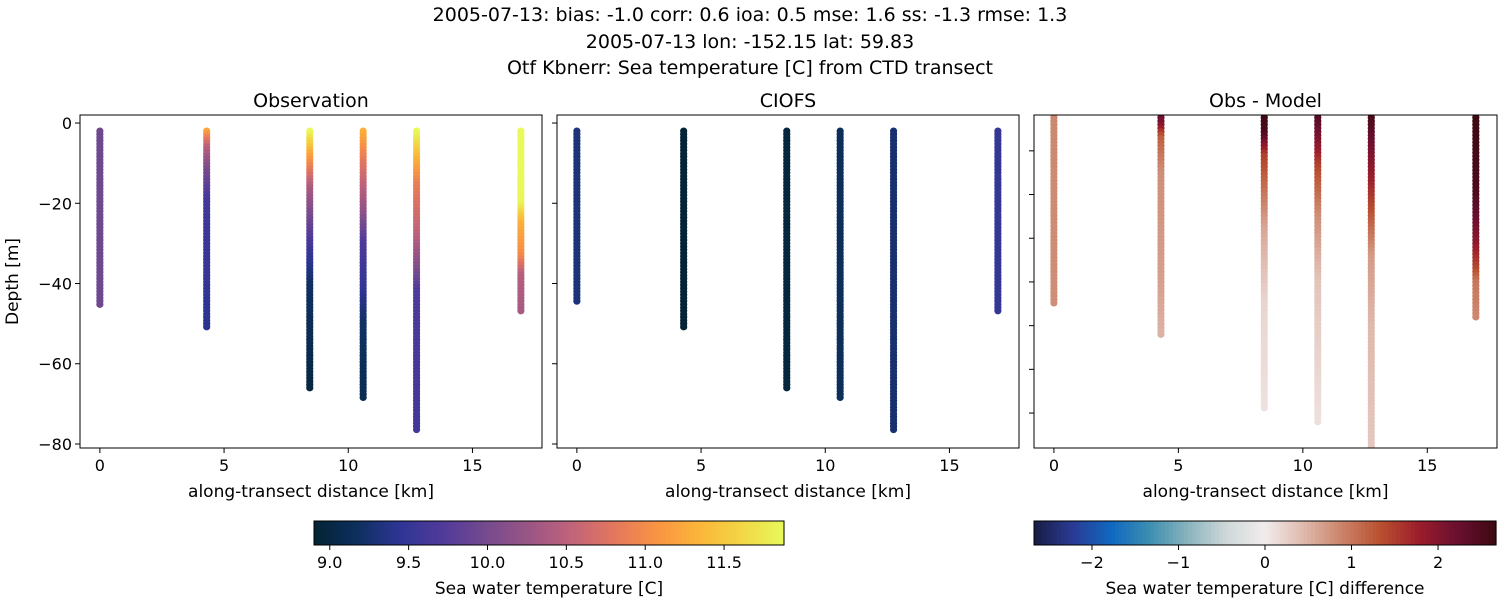 The image size is (1500, 600). Describe the element at coordinates (13, 281) in the screenshot. I see `y-axis-label: Depth [m]` at that location.